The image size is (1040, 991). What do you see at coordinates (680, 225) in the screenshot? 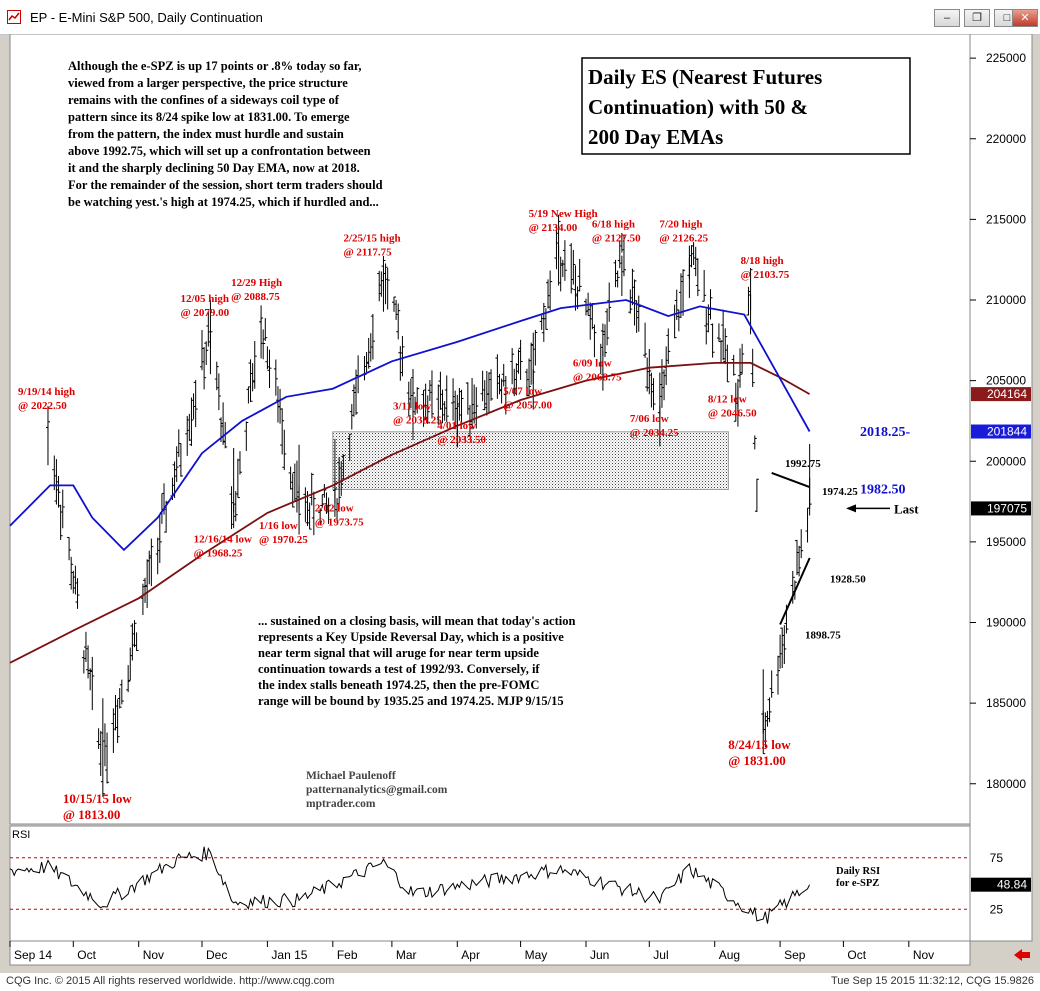
I see `price-annotation: 7/20 high` at bounding box center [680, 225].